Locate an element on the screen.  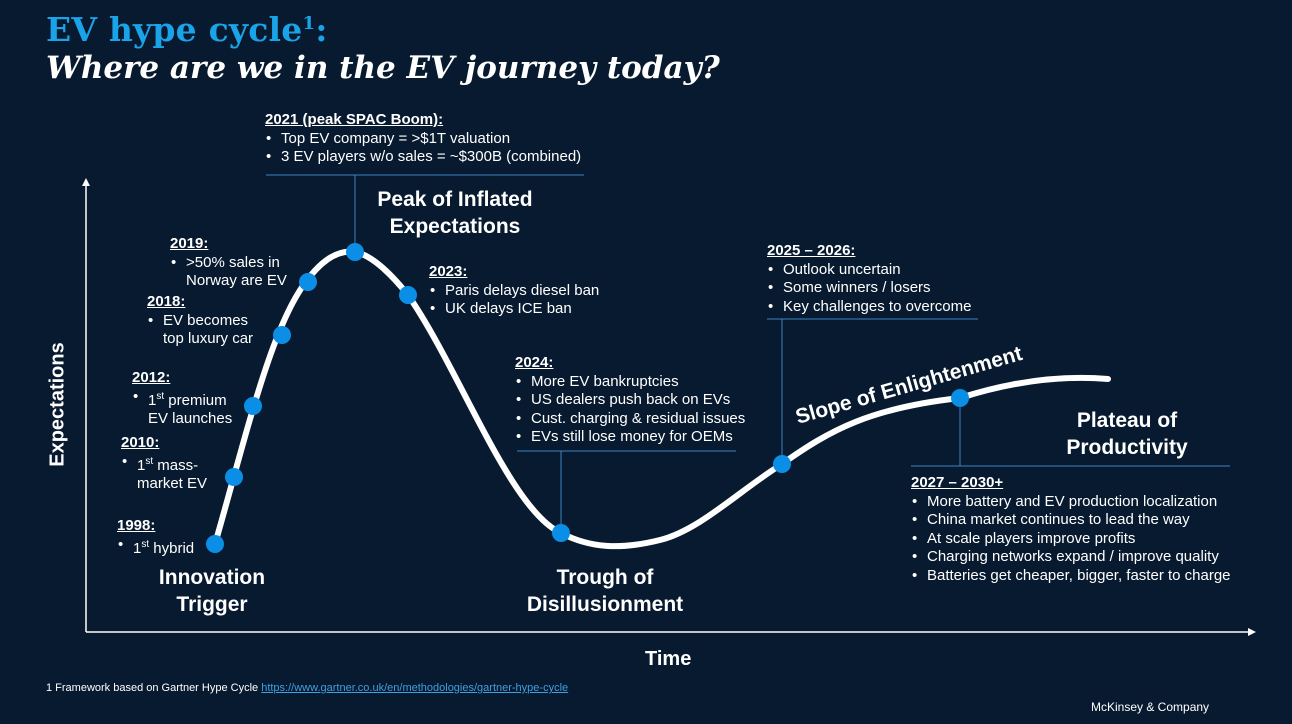
title-line-2: Where are we in the EV journey today? is located at coordinates (383, 68).